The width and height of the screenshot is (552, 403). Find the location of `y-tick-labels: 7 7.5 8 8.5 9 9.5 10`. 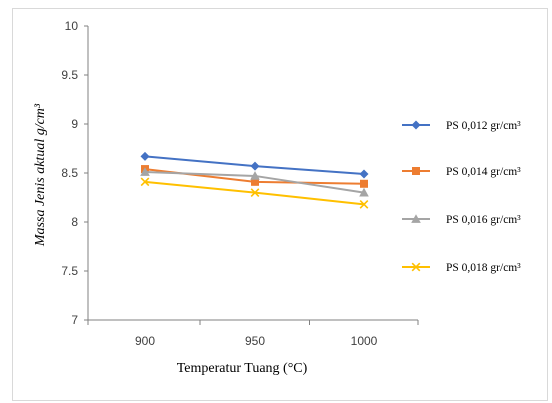

y-tick-labels: 7 7.5 8 8.5 9 9.5 10 is located at coordinates (69, 173).